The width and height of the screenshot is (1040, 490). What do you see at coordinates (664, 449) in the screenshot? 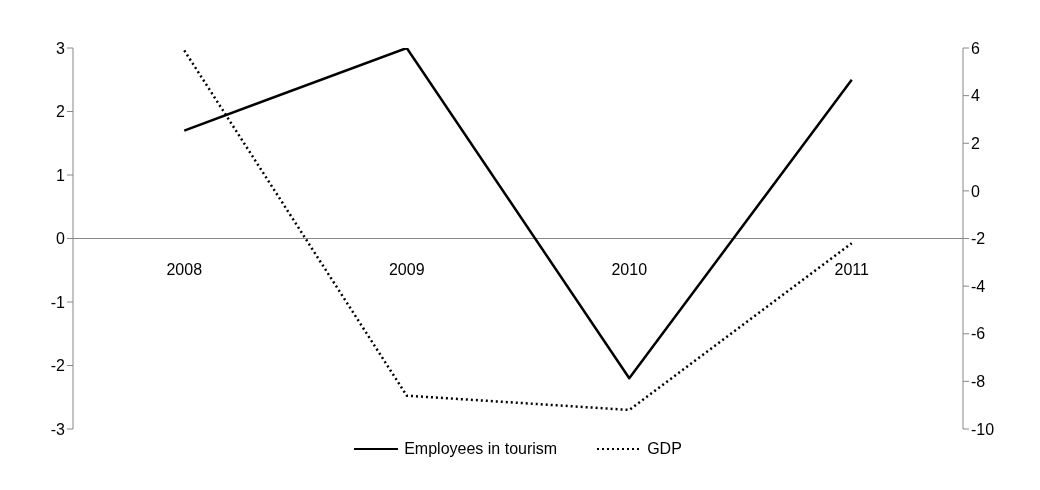
I see `legend-label: GDP` at bounding box center [664, 449].